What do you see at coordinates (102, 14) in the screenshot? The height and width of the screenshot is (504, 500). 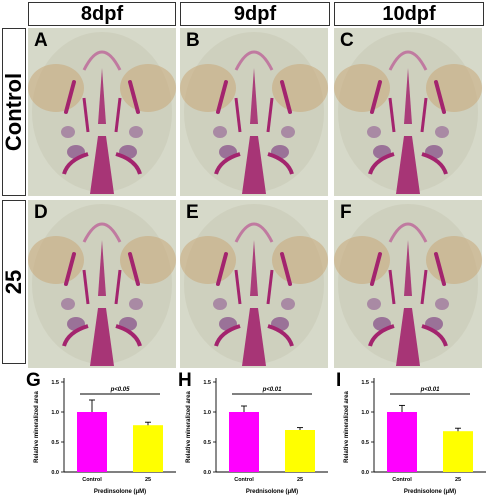 I see `column-header-8dpf: 8dpf` at bounding box center [102, 14].